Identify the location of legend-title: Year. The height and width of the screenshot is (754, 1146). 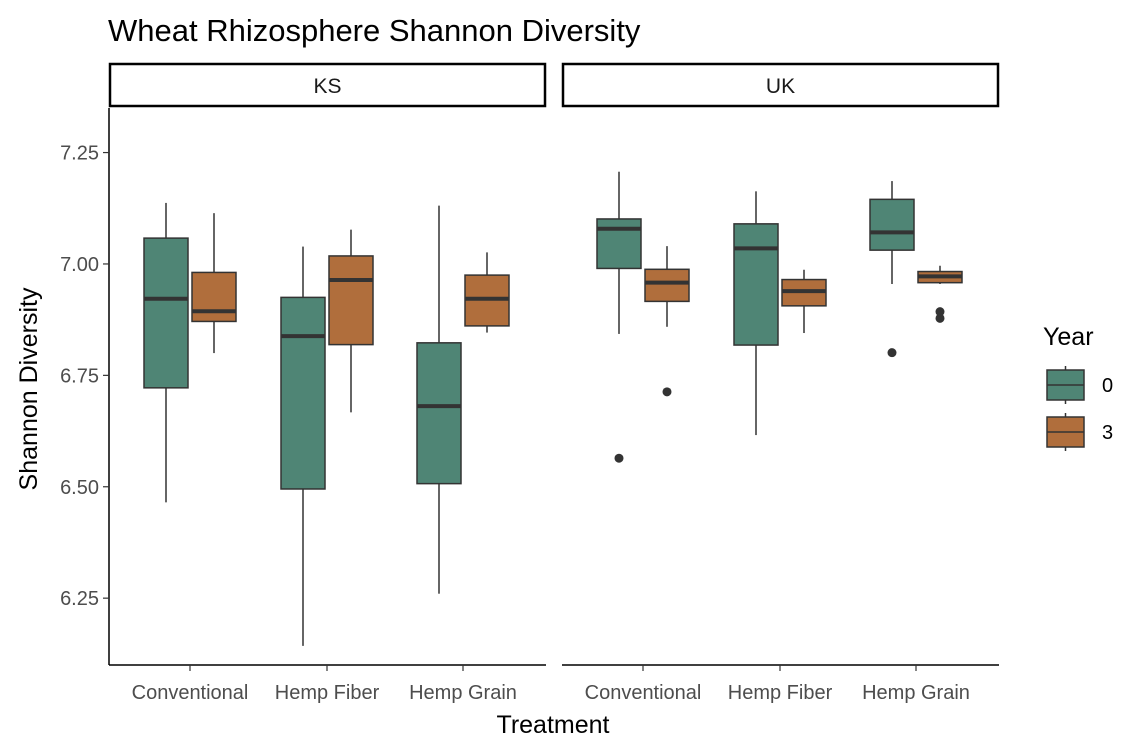
(1068, 337).